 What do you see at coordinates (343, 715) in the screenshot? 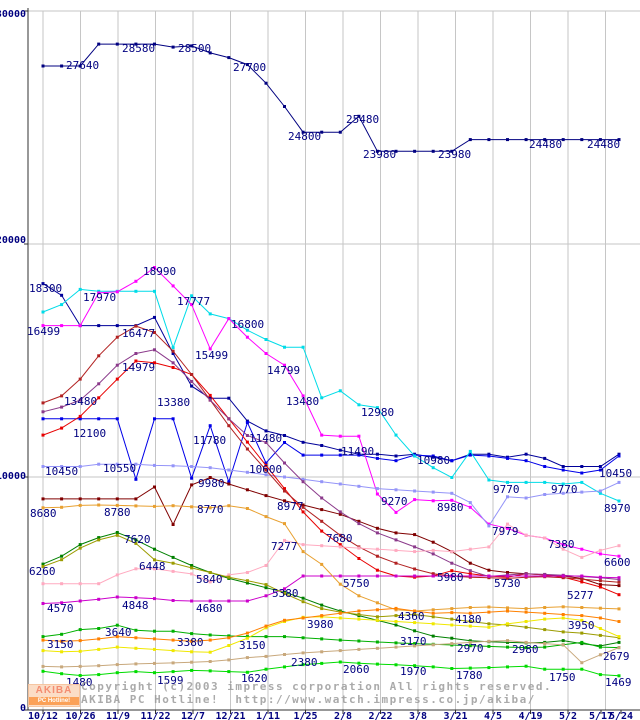
I see `x-axis-label: 2/8` at bounding box center [343, 715].